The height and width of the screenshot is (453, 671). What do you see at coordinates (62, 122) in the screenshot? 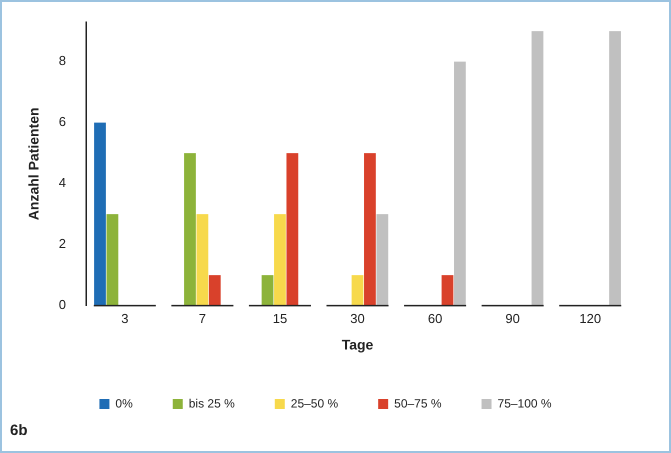
I see `y-tick-label: 6` at bounding box center [62, 122].